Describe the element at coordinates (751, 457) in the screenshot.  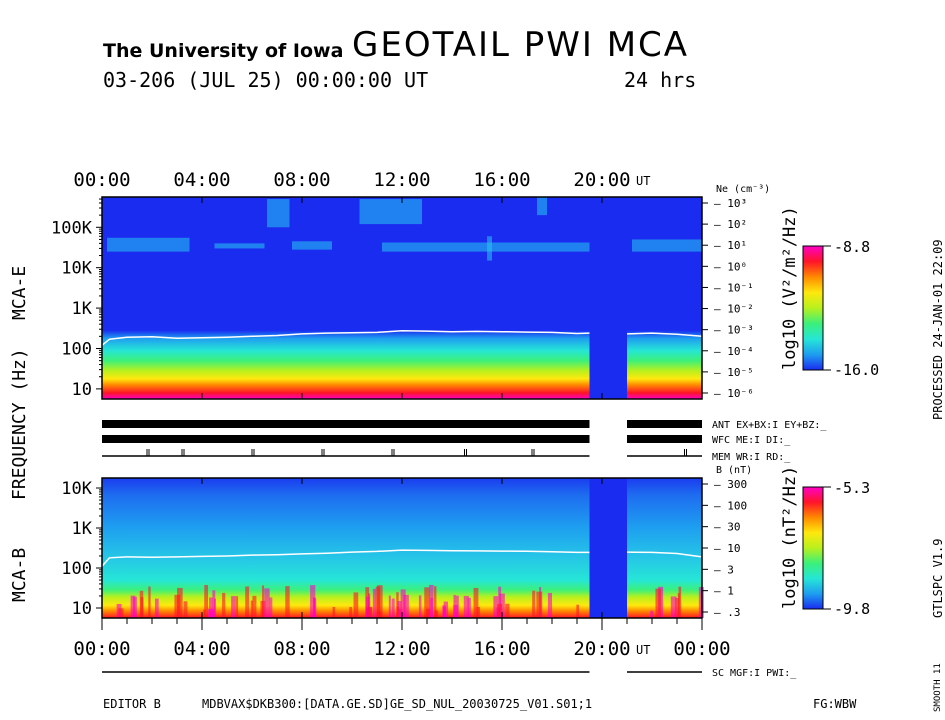
I see `status-label-mem: MEM WR:I RD:_` at that location.